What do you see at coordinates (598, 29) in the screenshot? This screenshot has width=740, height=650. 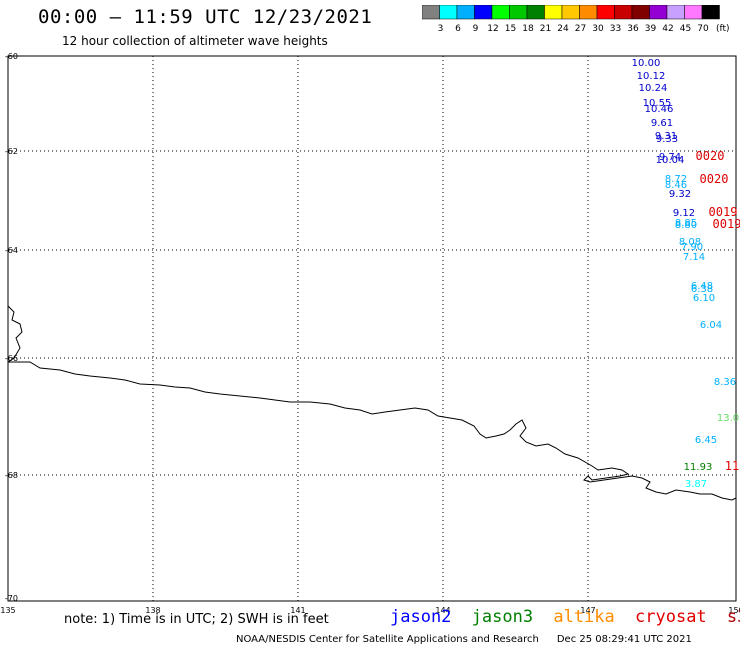 I see `scale-tick-label: 30` at bounding box center [598, 29].